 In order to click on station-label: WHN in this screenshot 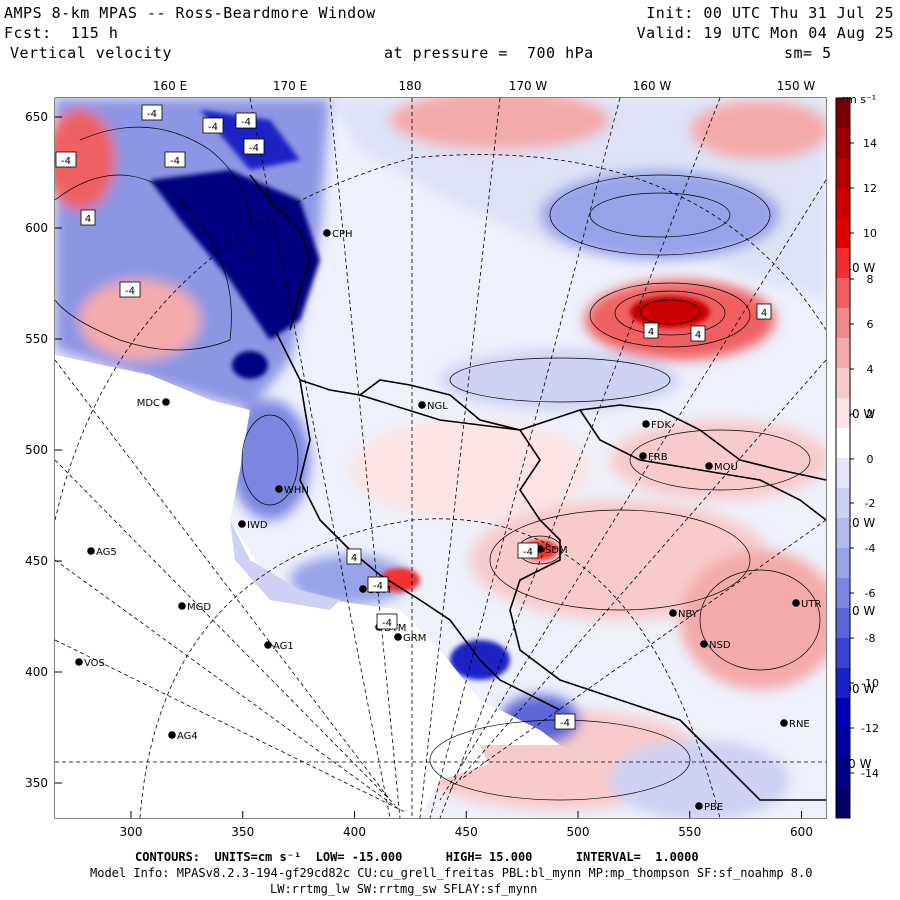, I will do `click(296, 490)`.